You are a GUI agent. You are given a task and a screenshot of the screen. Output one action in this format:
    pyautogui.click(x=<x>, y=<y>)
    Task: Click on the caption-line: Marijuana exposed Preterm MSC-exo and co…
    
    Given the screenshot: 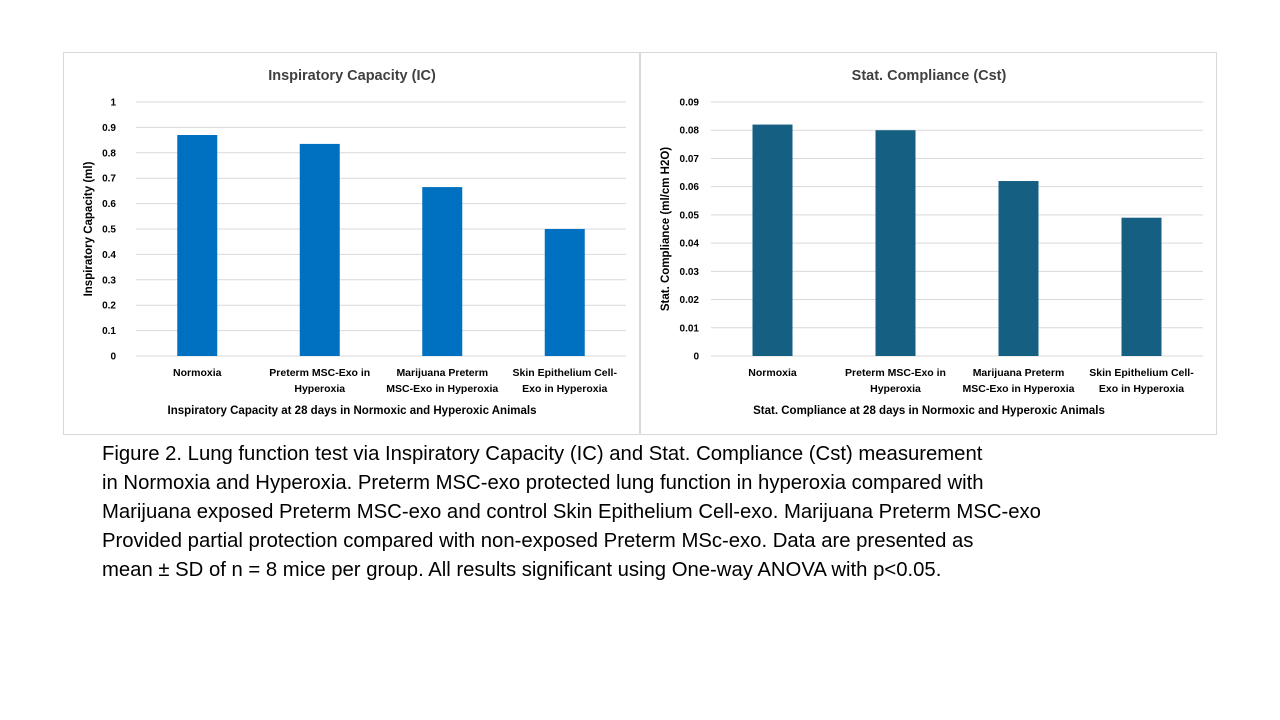 What is the action you would take?
    pyautogui.click(x=571, y=512)
    